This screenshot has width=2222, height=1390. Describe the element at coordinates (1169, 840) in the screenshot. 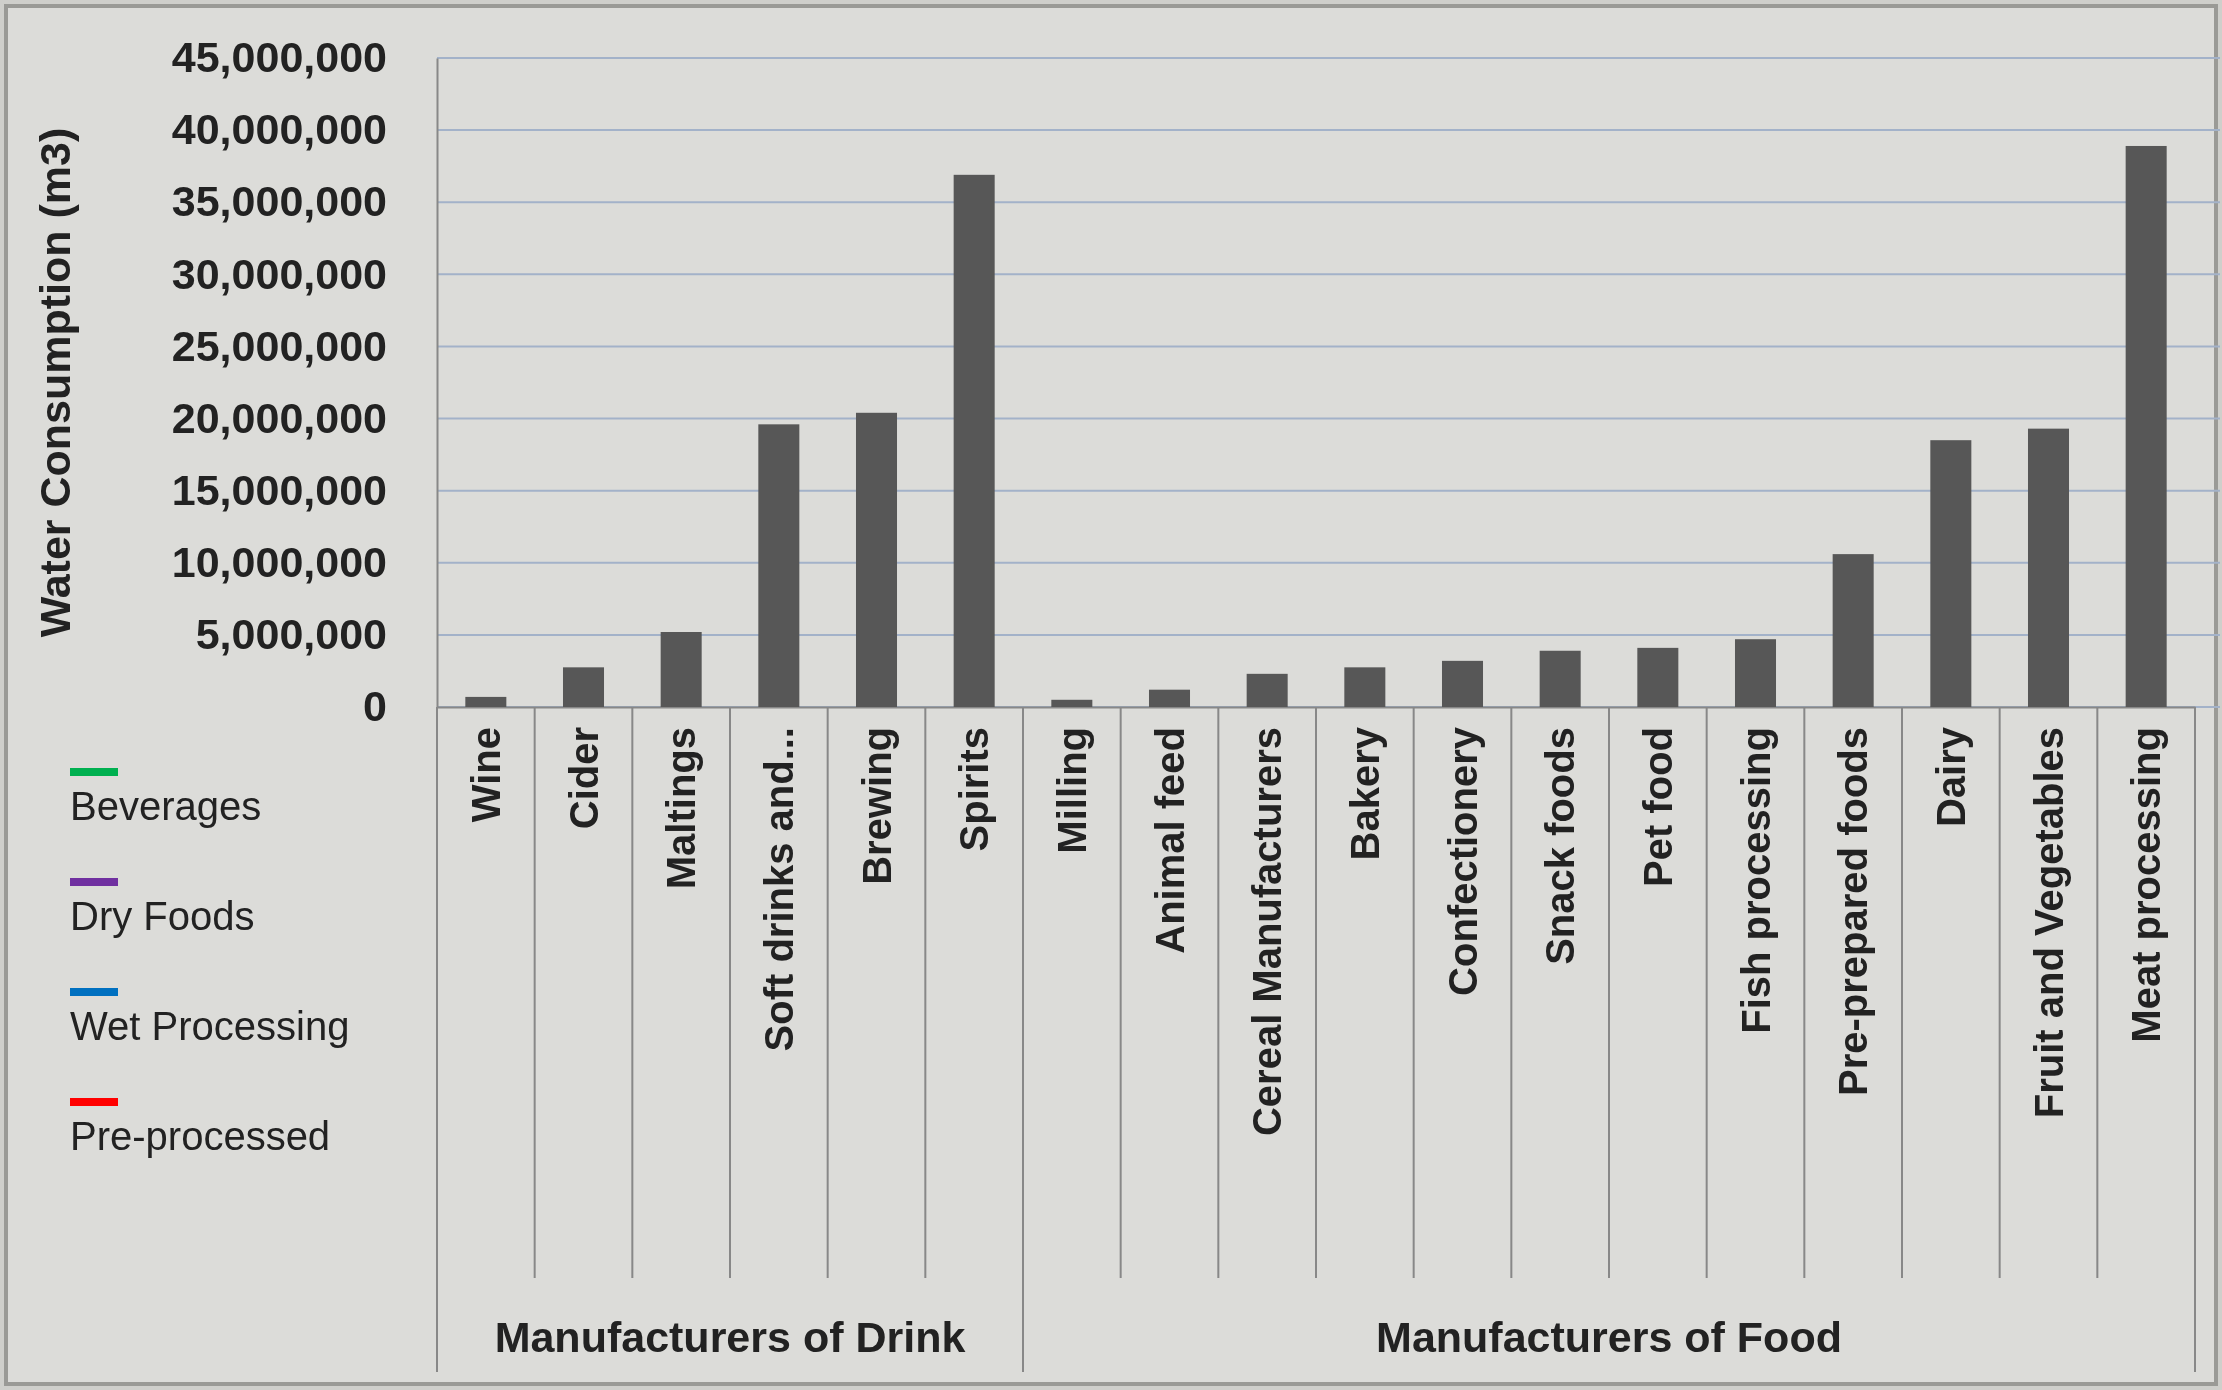

I see `x-tick-label: Animal feed` at that location.